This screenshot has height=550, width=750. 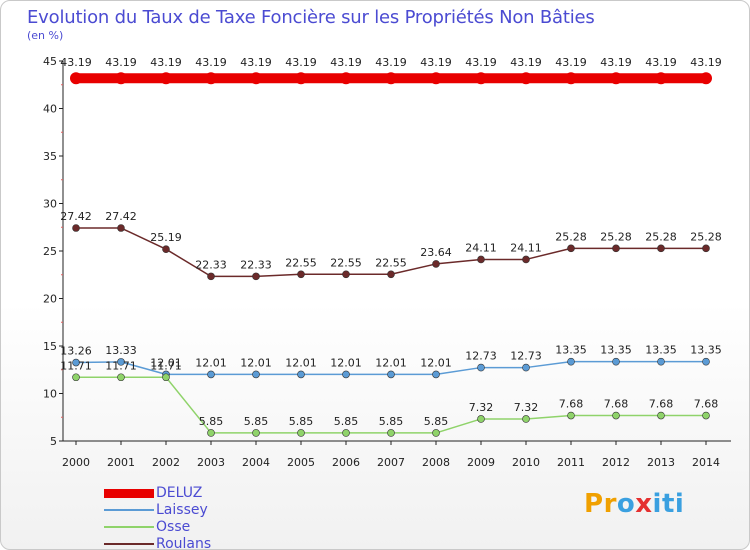 What do you see at coordinates (481, 356) in the screenshot?
I see `data-label-laissey: 12.73` at bounding box center [481, 356].